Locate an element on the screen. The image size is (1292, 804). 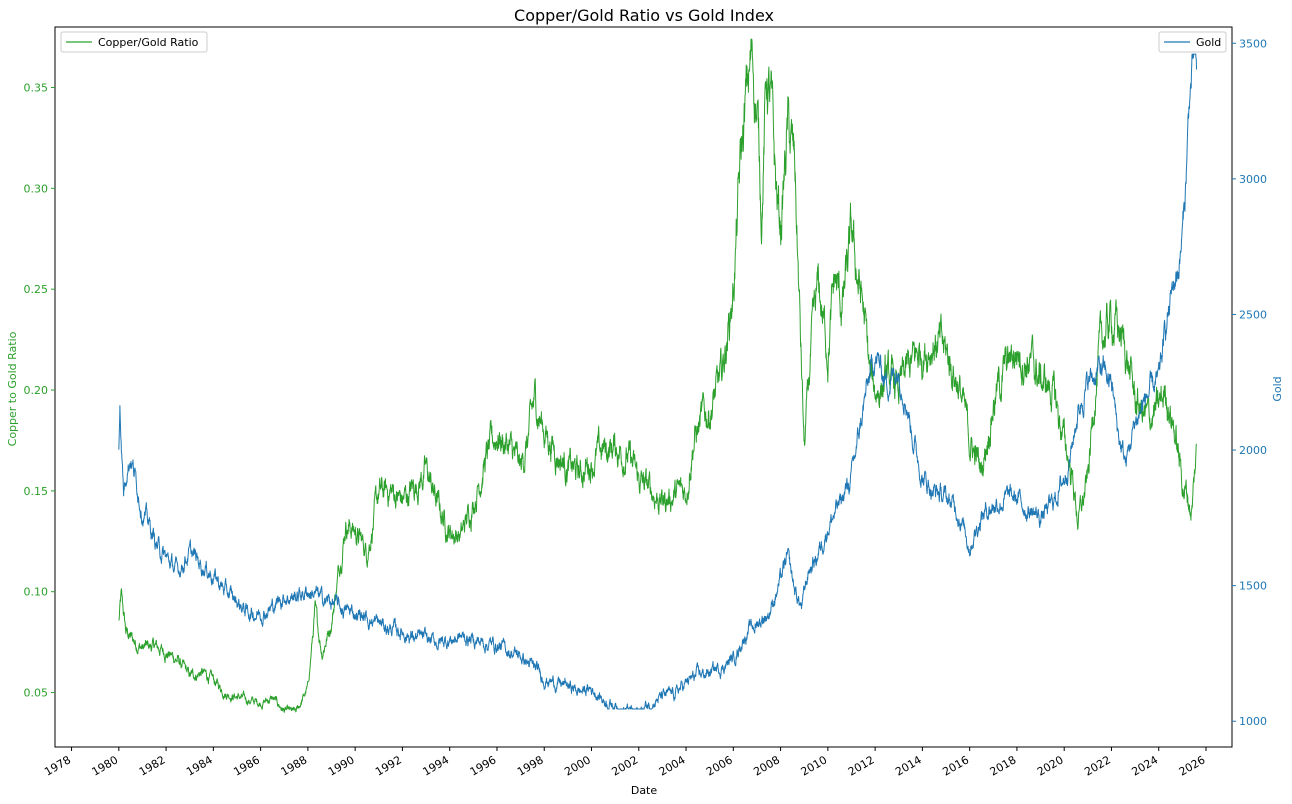
legend-gold-box is located at coordinates (1192, 42).